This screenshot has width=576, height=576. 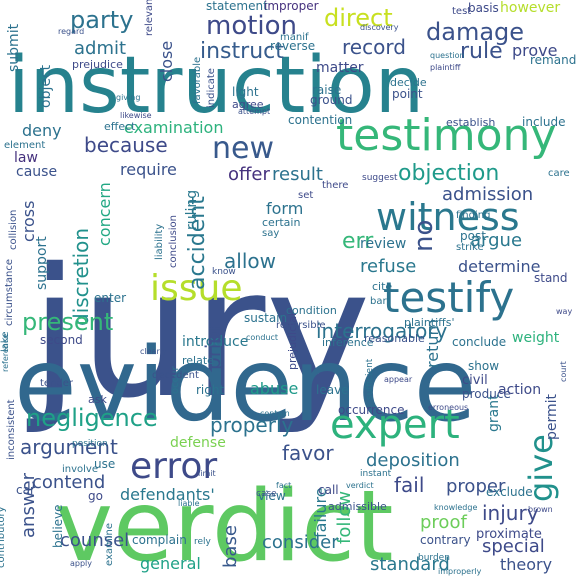 I want to click on word-counsel: counsel, so click(x=94, y=540).